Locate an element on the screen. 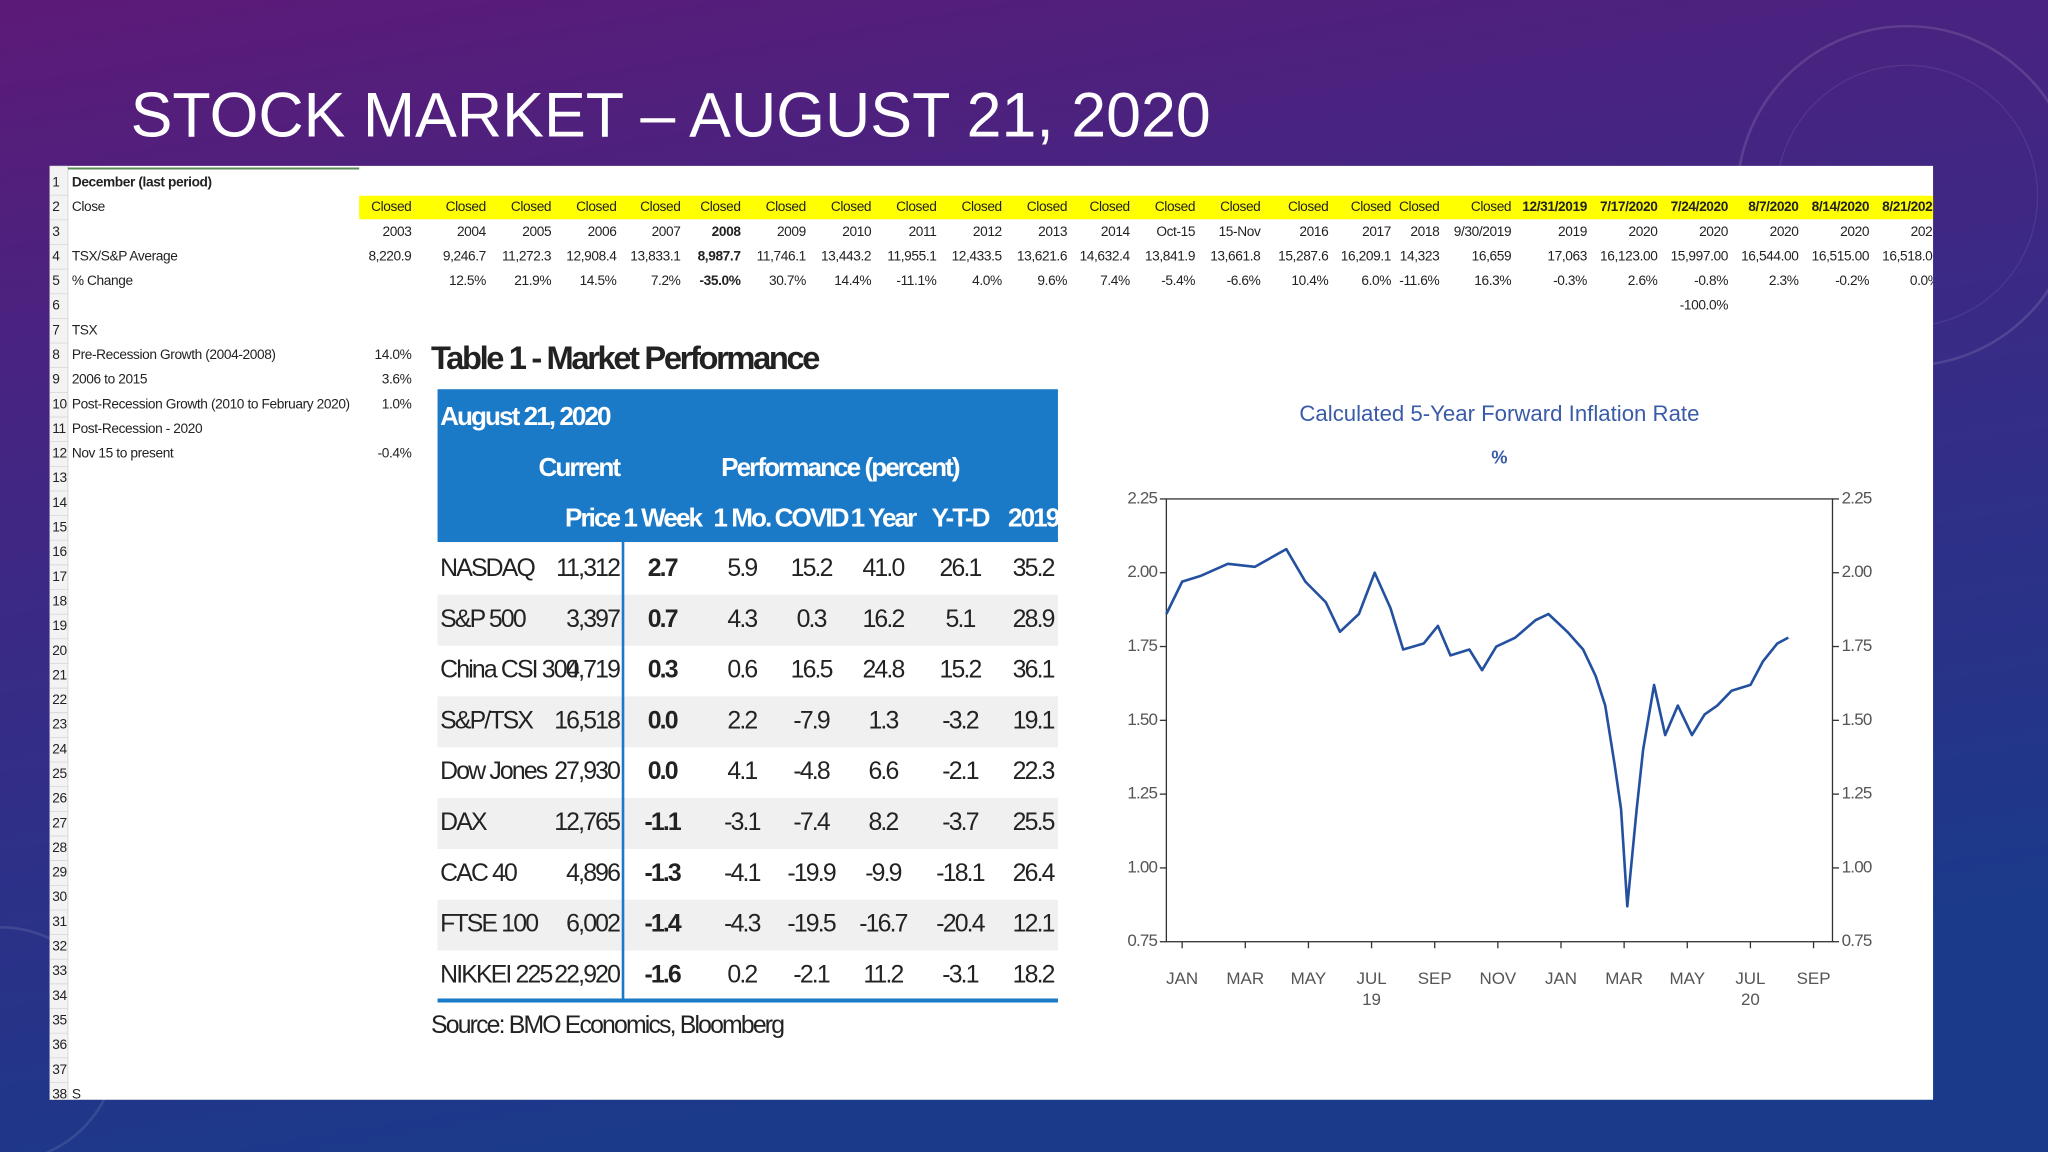 This screenshot has width=2048, height=1152. row-number: 5 is located at coordinates (56, 280).